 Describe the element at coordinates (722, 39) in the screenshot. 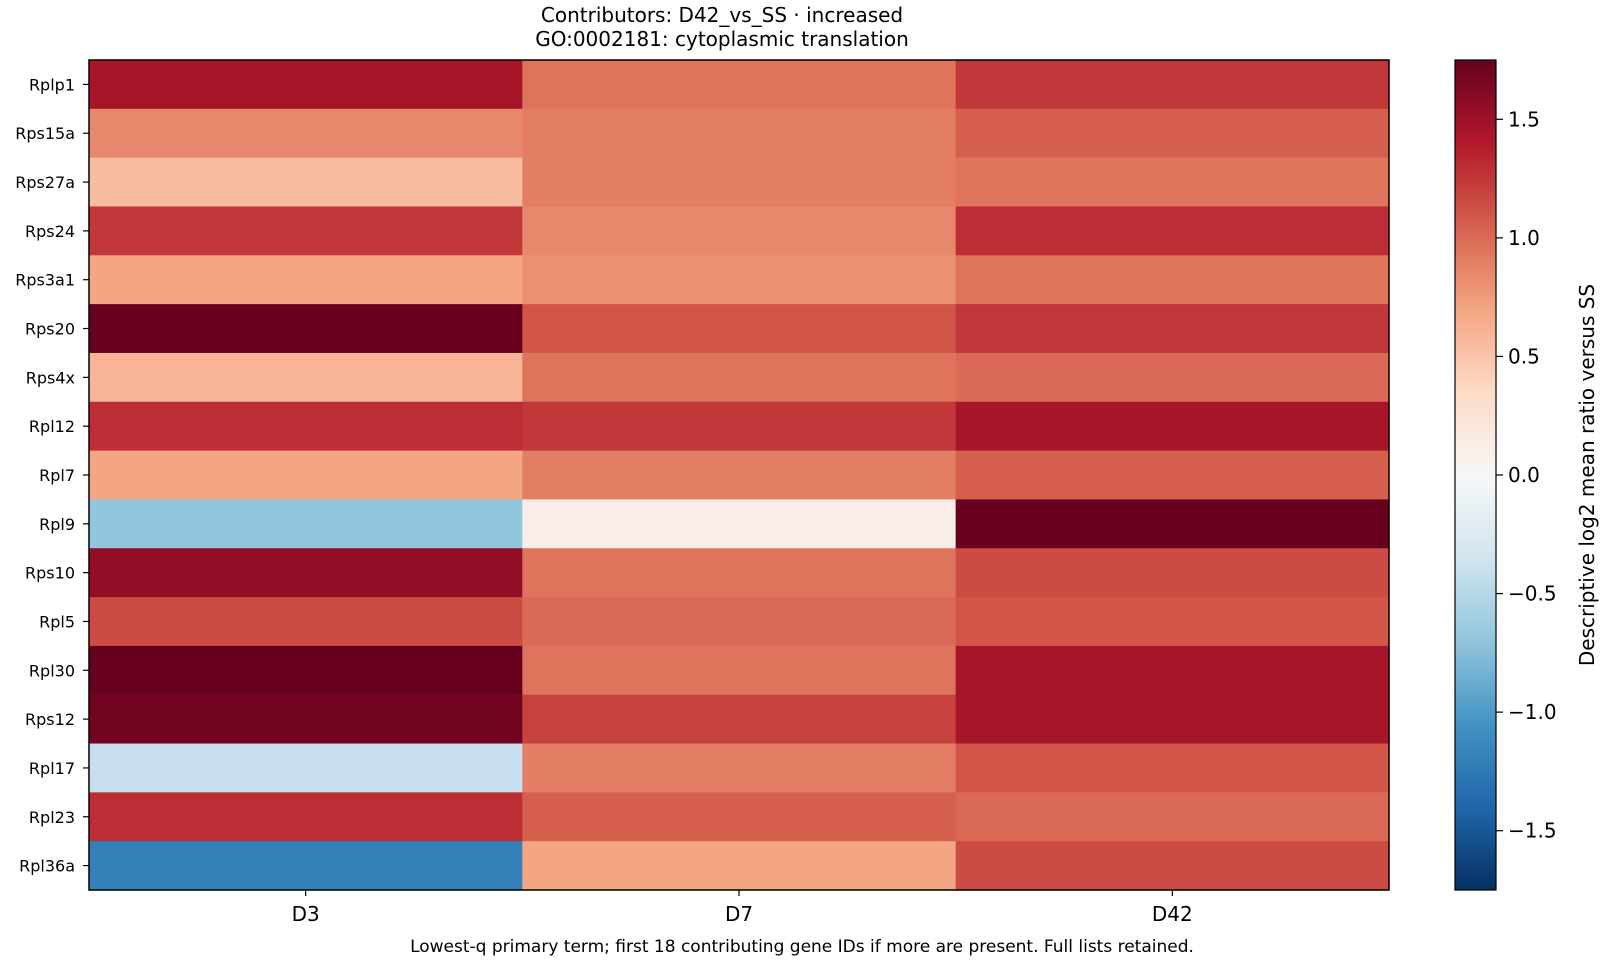

I see `chart-subtitle: GO:0002181: cytoplasmic translation` at that location.